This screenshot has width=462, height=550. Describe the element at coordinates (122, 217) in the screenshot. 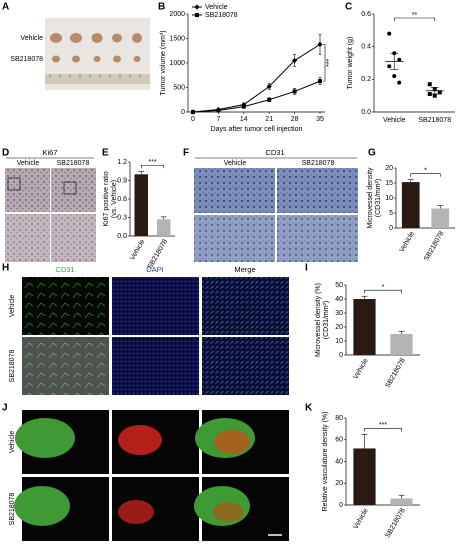

I see `y-tick-label: 0.3` at that location.